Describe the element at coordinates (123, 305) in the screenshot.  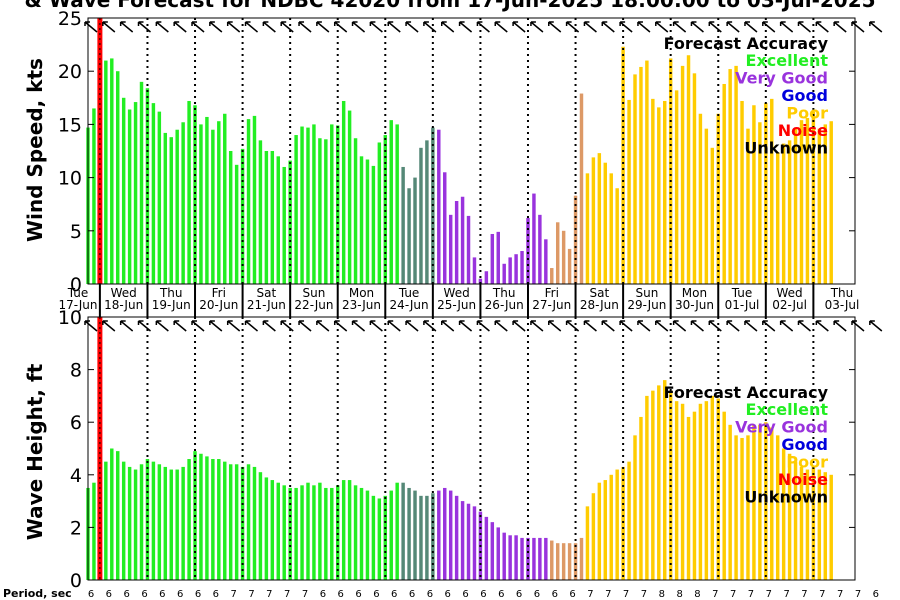
I see `day-date-label: 18-Jun` at that location.